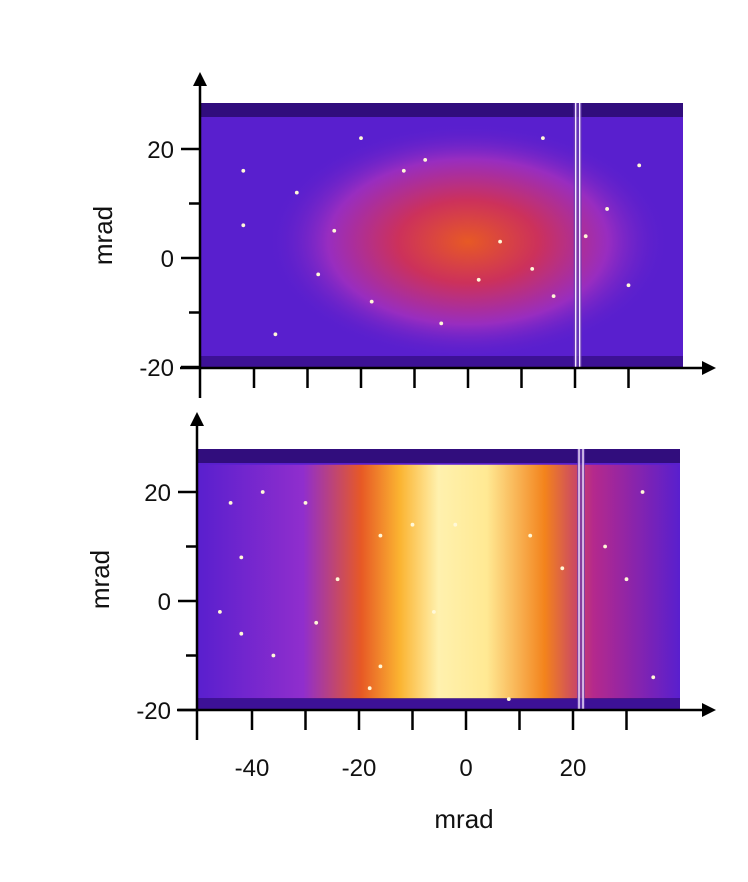 The height and width of the screenshot is (882, 748). Describe the element at coordinates (573, 768) in the screenshot. I see `x-tick-label: 20` at that location.